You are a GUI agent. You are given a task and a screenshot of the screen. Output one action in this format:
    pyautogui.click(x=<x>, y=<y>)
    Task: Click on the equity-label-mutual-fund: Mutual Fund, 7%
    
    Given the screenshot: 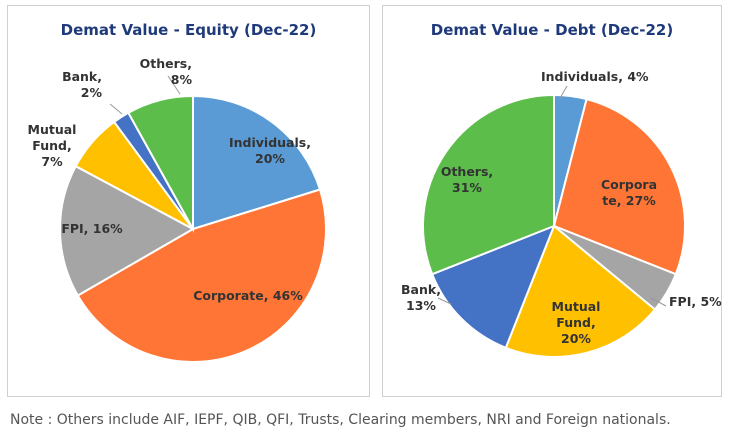 What is the action you would take?
    pyautogui.click(x=52, y=145)
    